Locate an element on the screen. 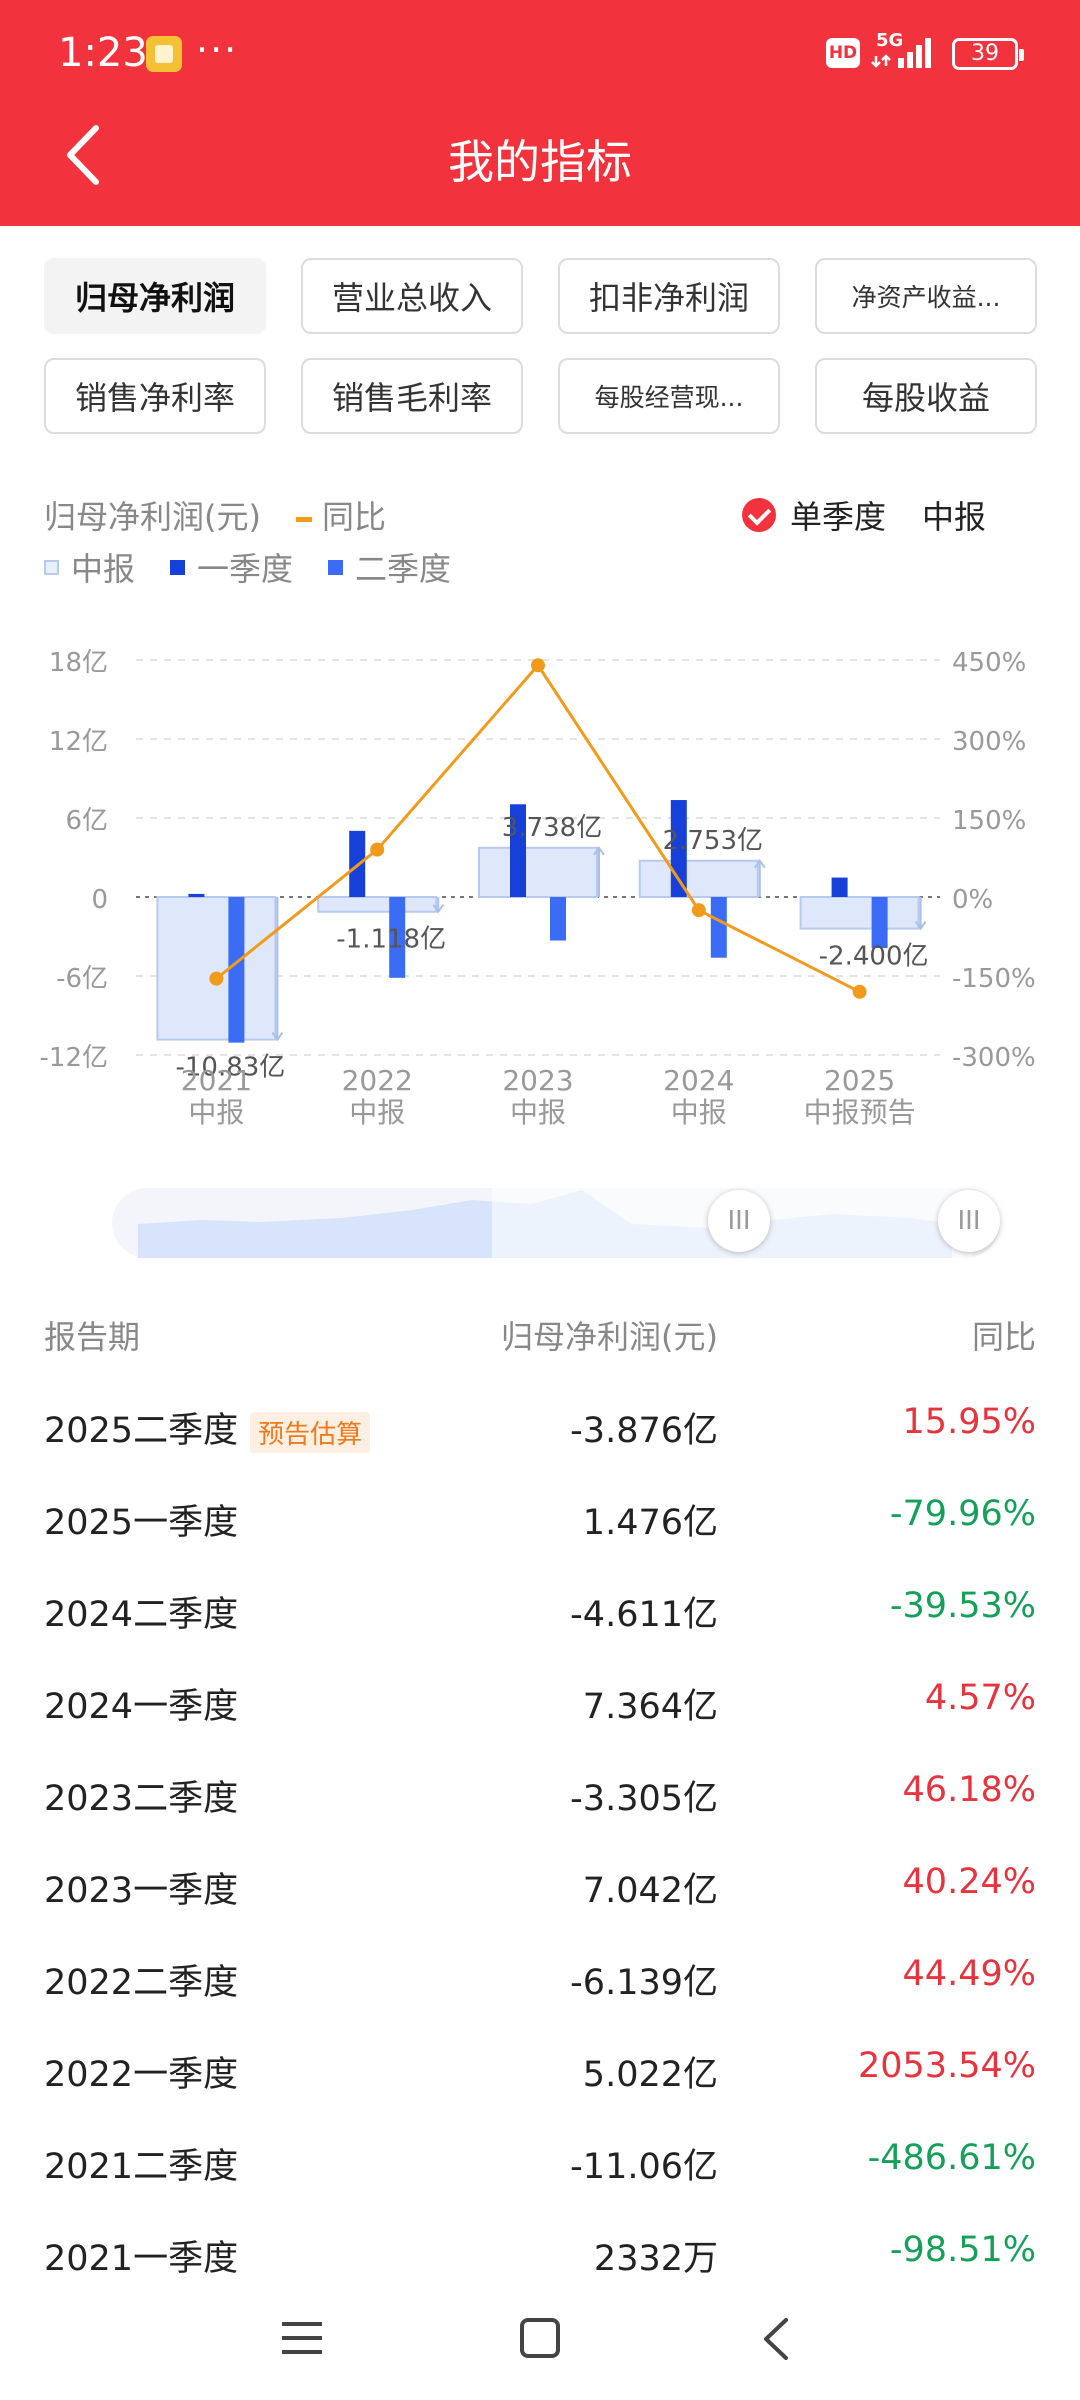  row-period: 2023一季度 is located at coordinates (141, 1887).